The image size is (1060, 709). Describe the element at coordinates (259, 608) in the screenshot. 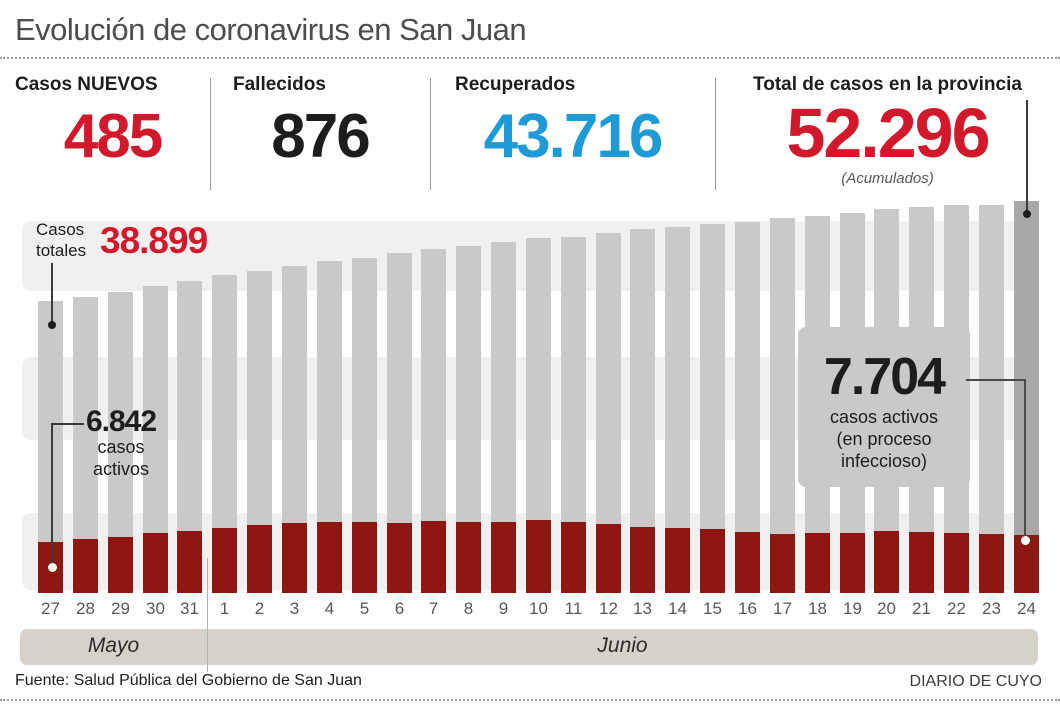

I see `axis-day-label: 2` at that location.